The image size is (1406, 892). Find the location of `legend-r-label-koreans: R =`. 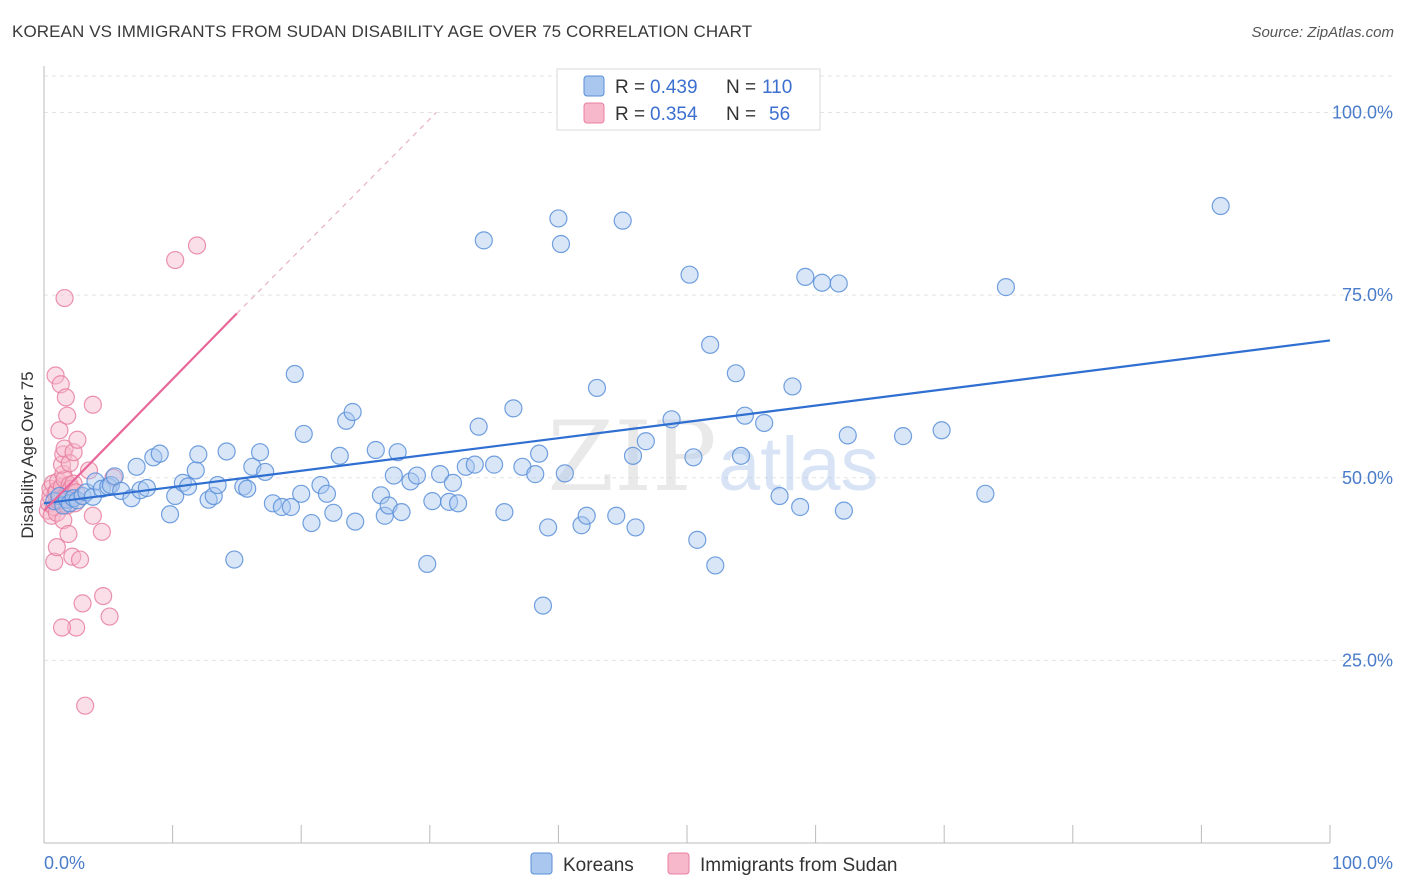

legend-r-label-koreans: R = is located at coordinates (630, 87).